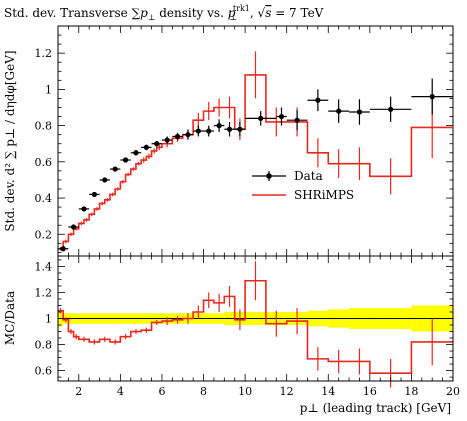 Image resolution: width=467 pixels, height=421 pixels. I want to click on legend-data-label: Data, so click(308, 176).